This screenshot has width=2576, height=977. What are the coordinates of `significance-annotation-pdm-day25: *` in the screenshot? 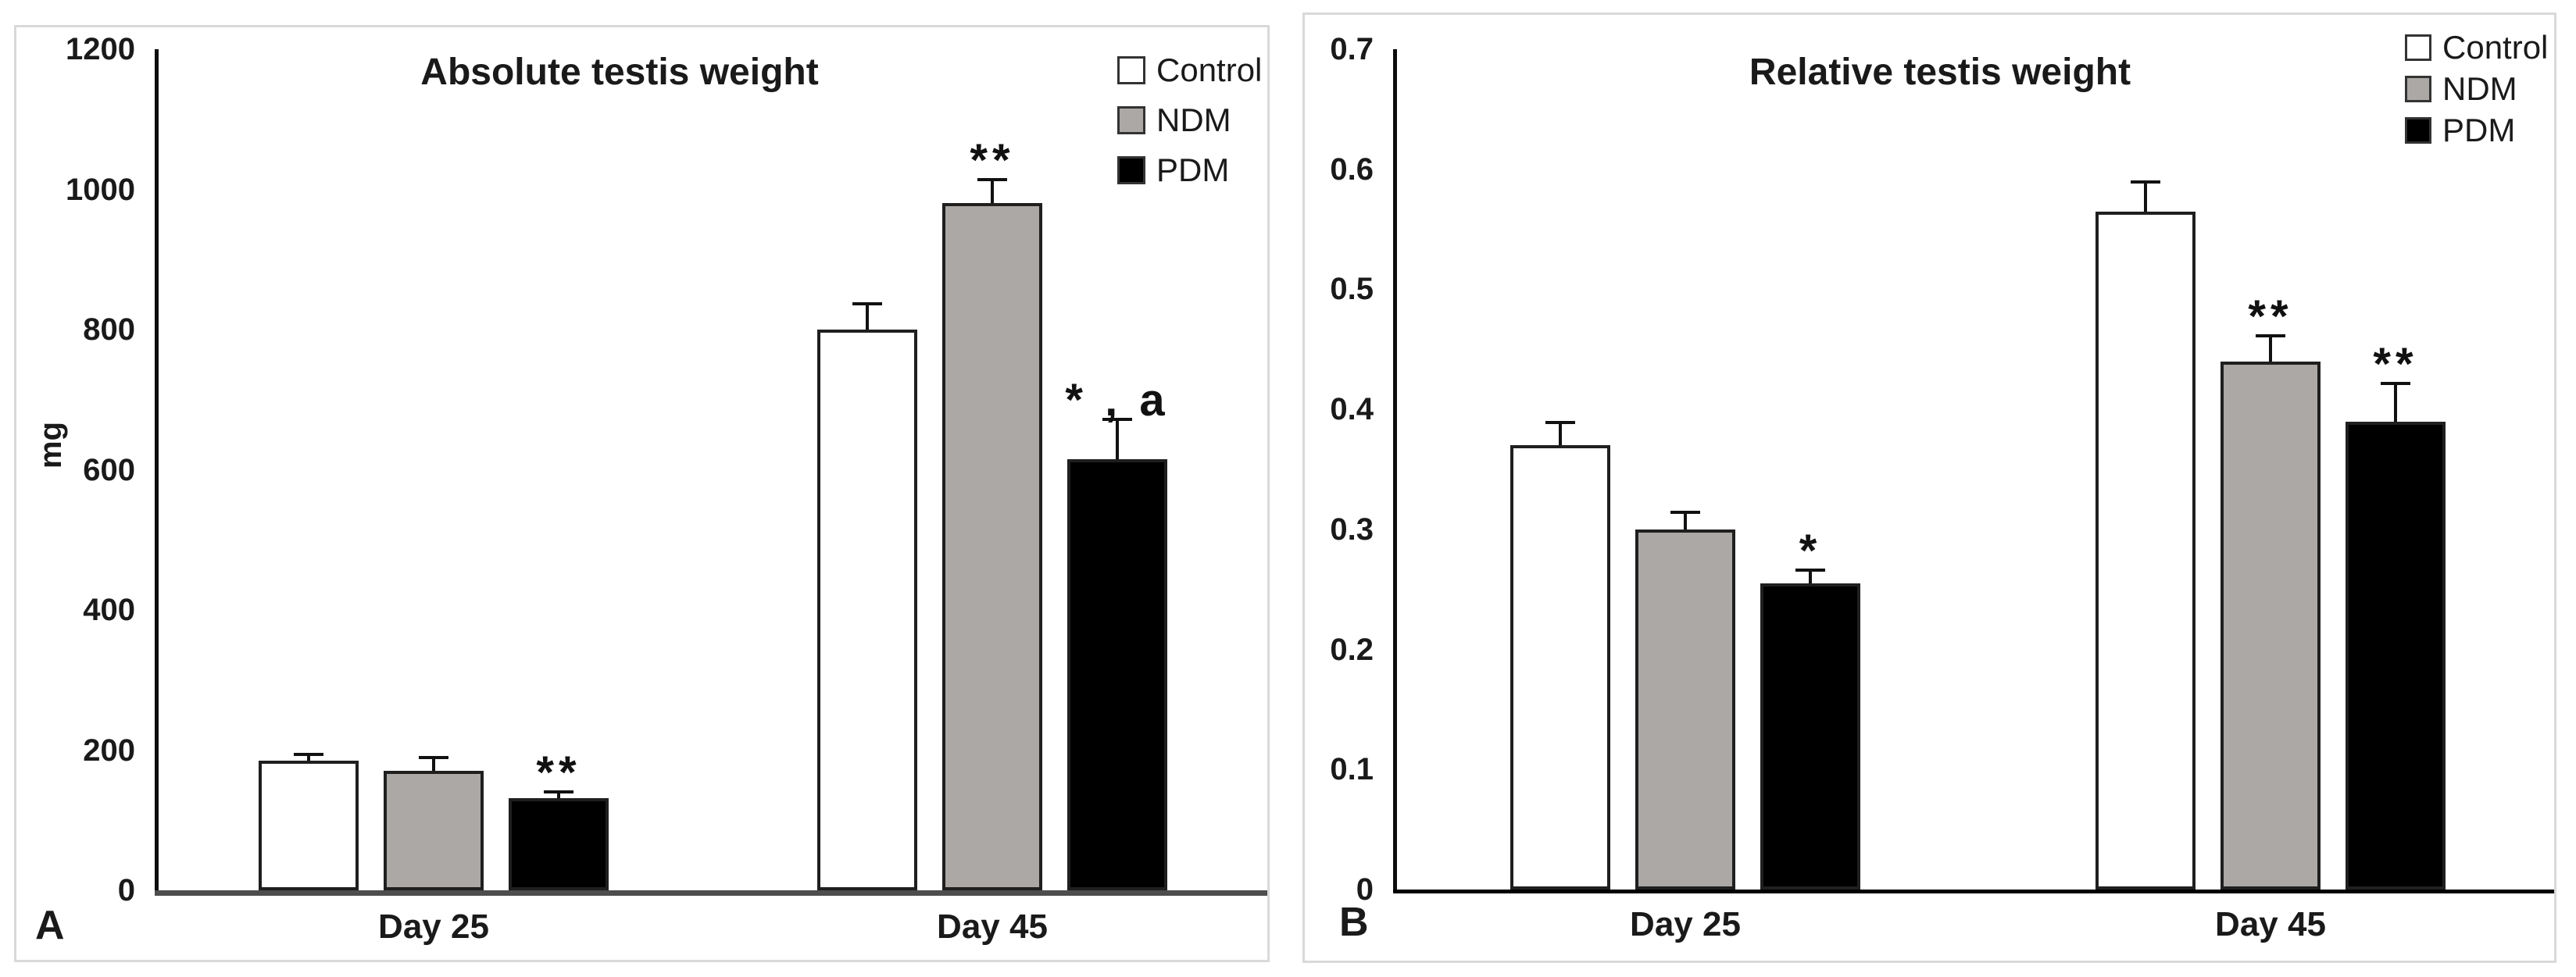 It's located at (1811, 550).